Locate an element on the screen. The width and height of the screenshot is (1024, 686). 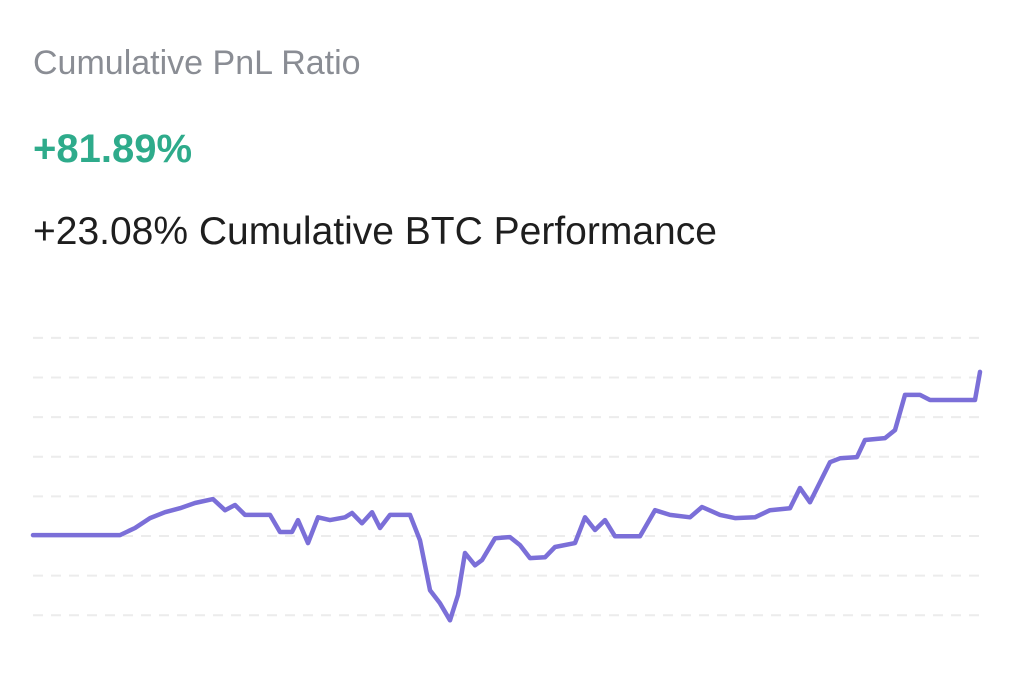
title: Cumulative PnL Ratio is located at coordinates (197, 63).